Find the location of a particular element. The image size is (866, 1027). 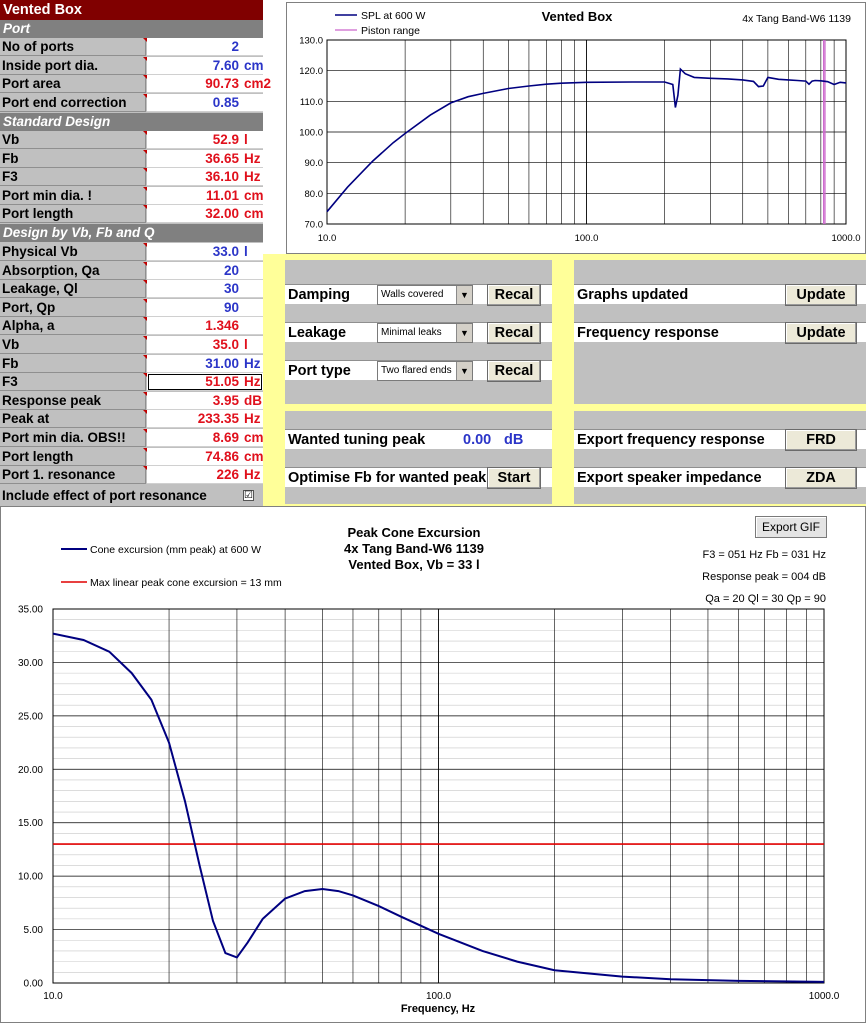

design-param-label: Alpha, a is located at coordinates (73, 326).